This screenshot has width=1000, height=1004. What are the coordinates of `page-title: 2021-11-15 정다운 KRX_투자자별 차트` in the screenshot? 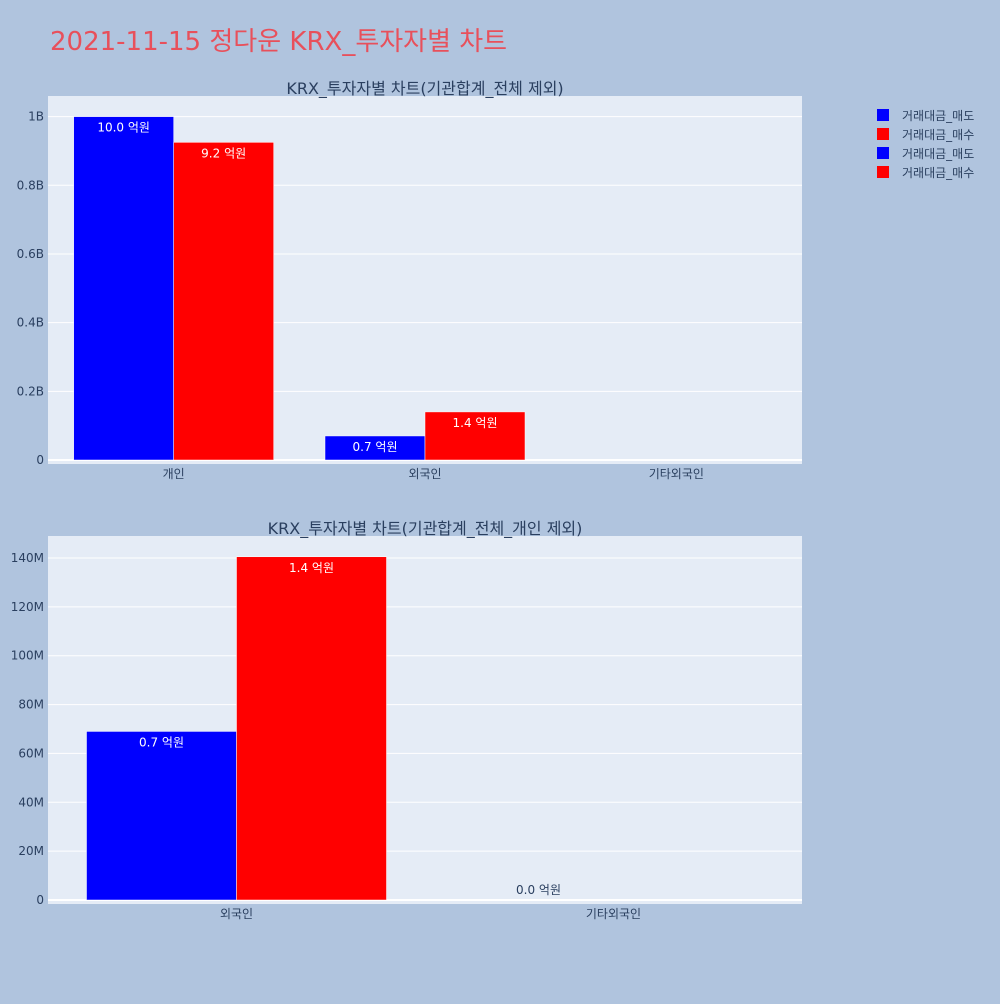 It's located at (278, 42).